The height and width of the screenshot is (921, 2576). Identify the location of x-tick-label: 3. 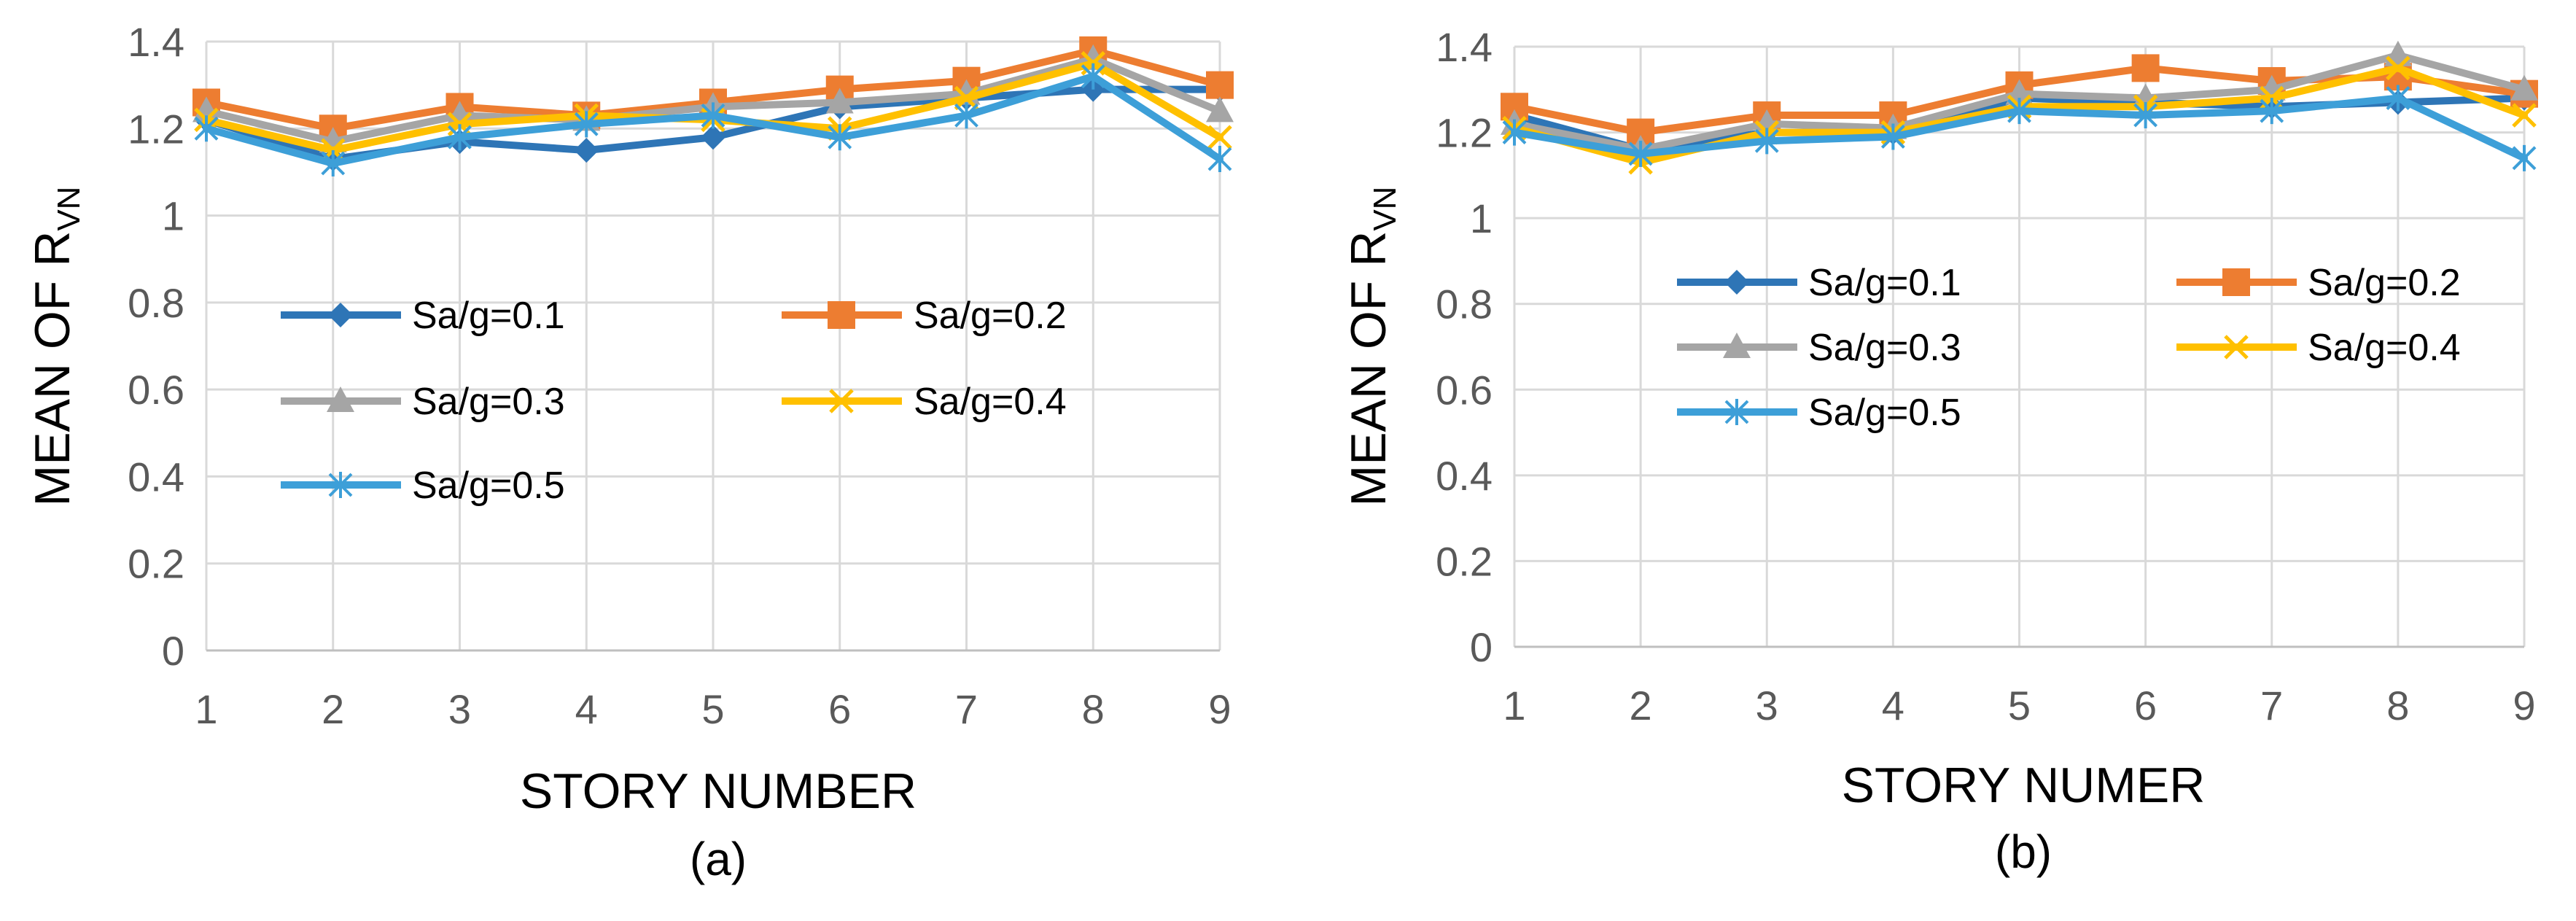
(1767, 705).